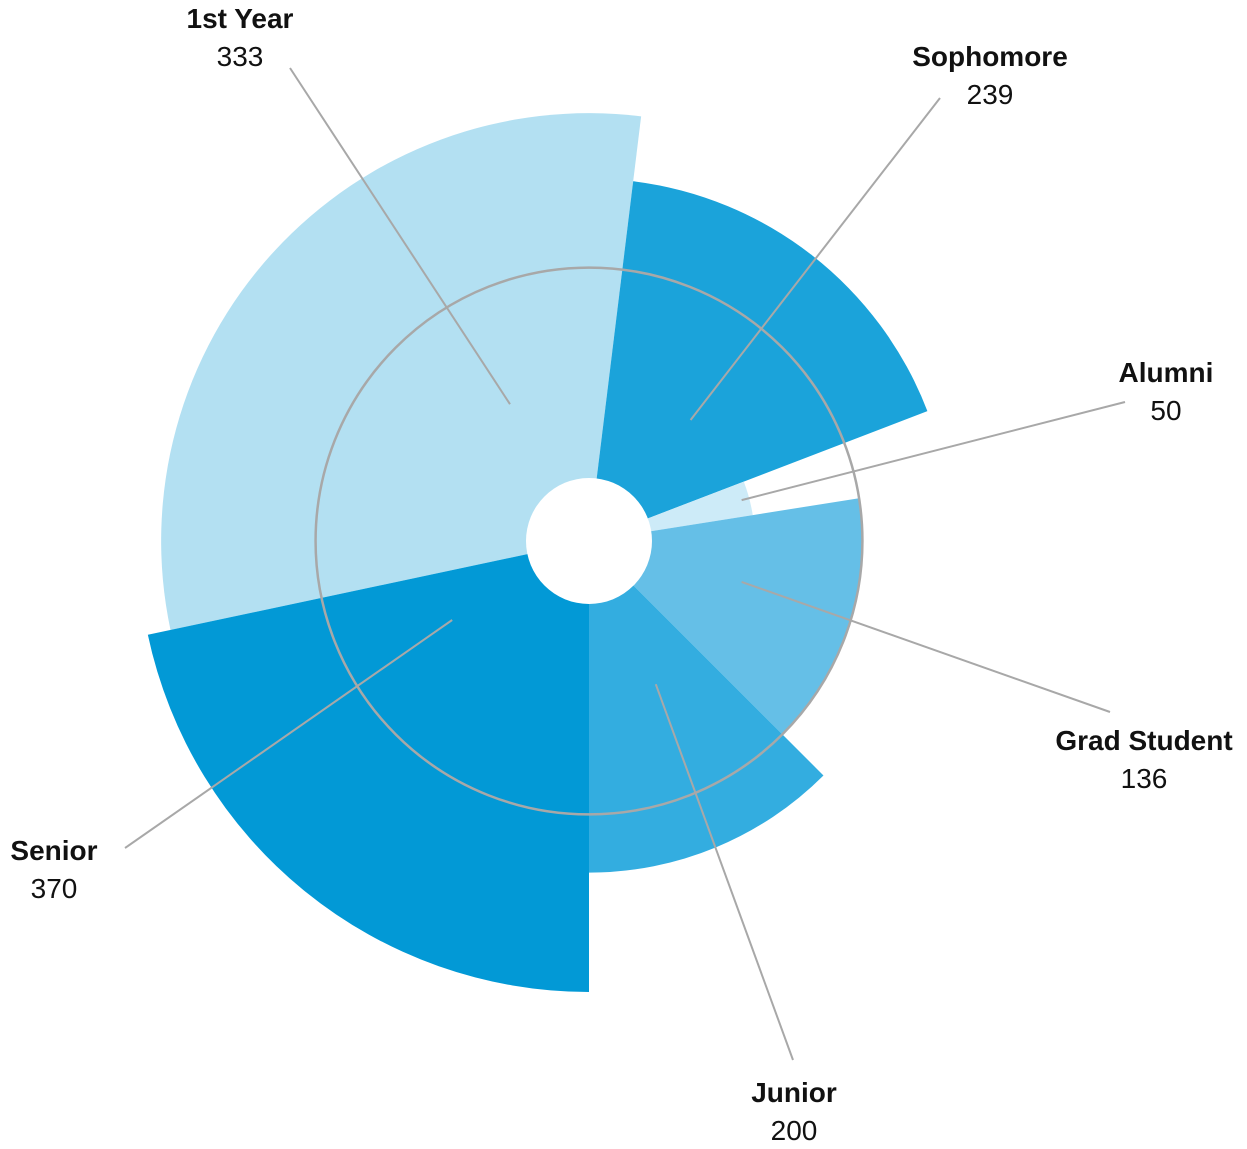 Image resolution: width=1247 pixels, height=1149 pixels. What do you see at coordinates (240, 56) in the screenshot?
I see `label-value-1st-year: 333` at bounding box center [240, 56].